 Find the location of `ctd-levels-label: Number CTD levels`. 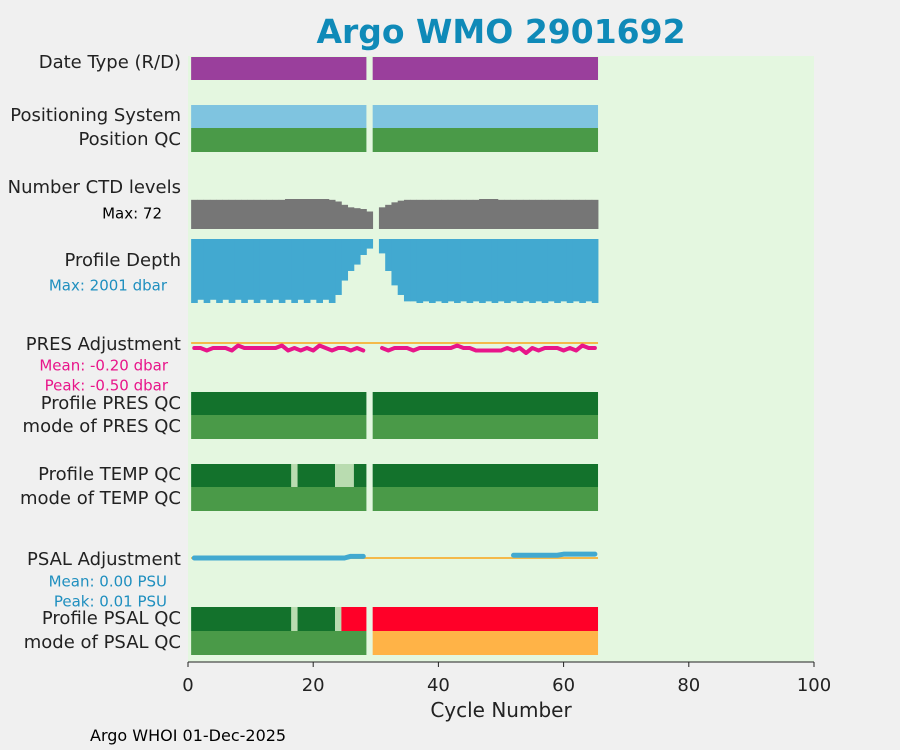

ctd-levels-label: Number CTD levels is located at coordinates (94, 187).